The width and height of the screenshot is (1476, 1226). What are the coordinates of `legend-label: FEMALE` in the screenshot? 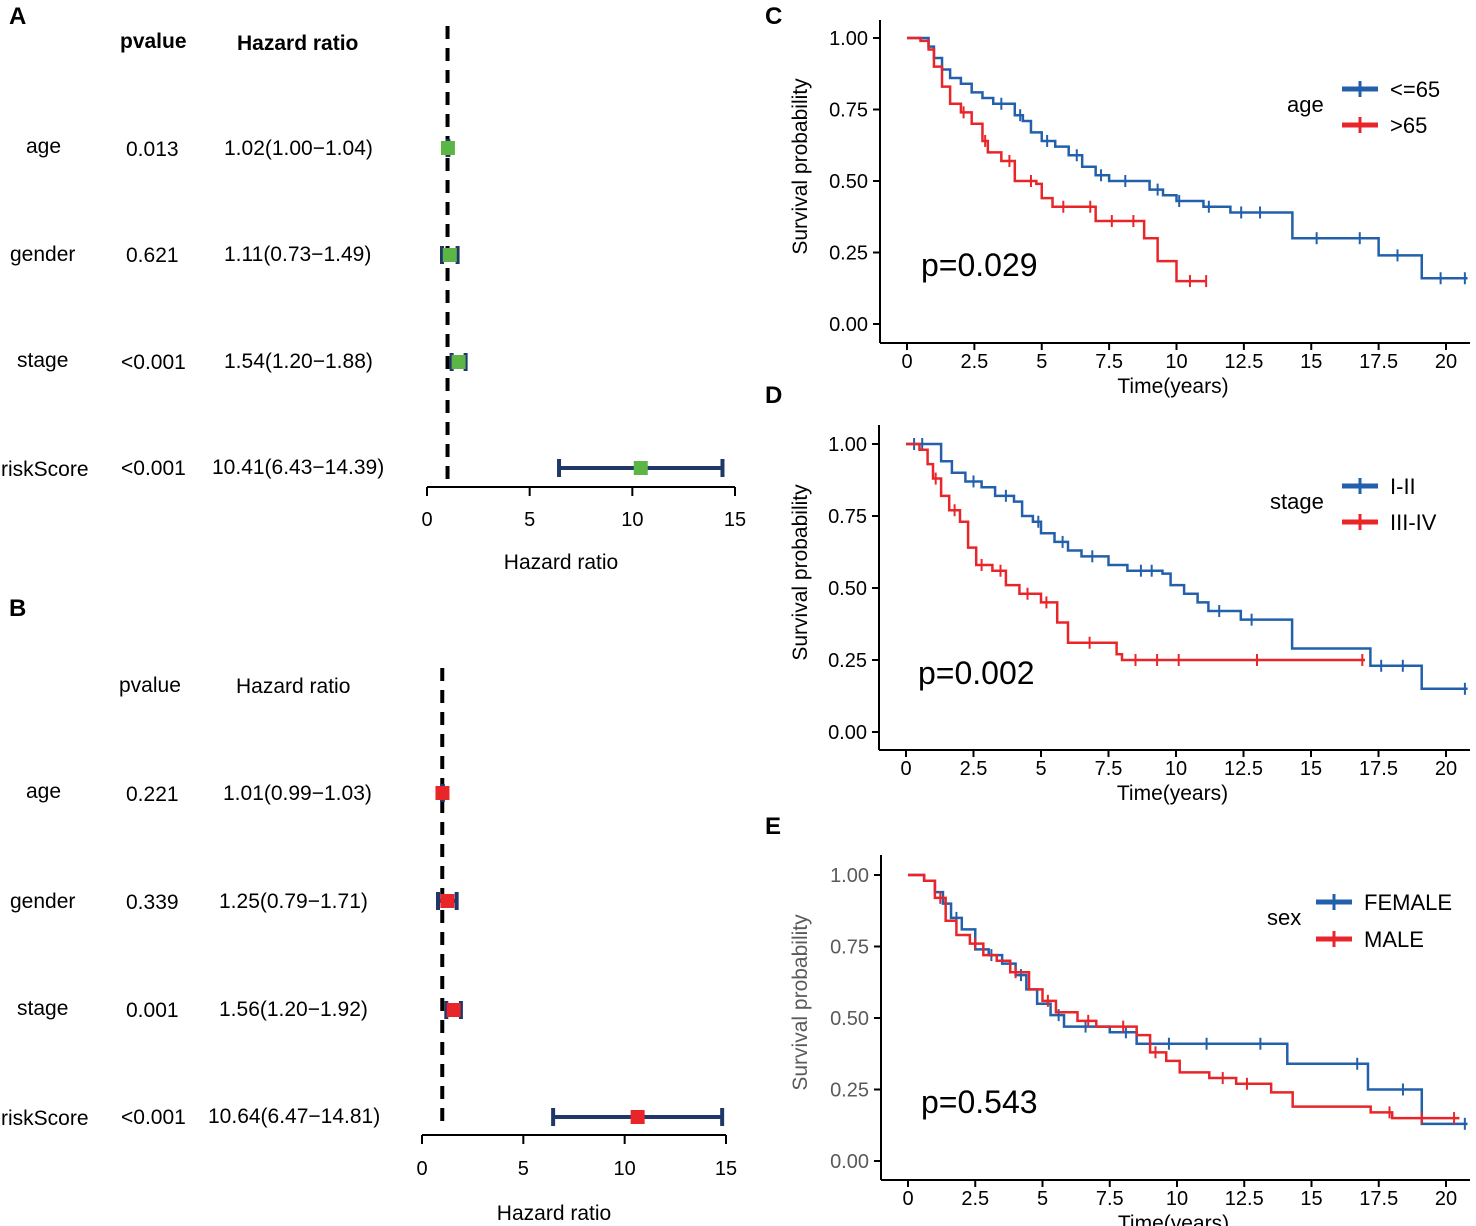 It's located at (1408, 902).